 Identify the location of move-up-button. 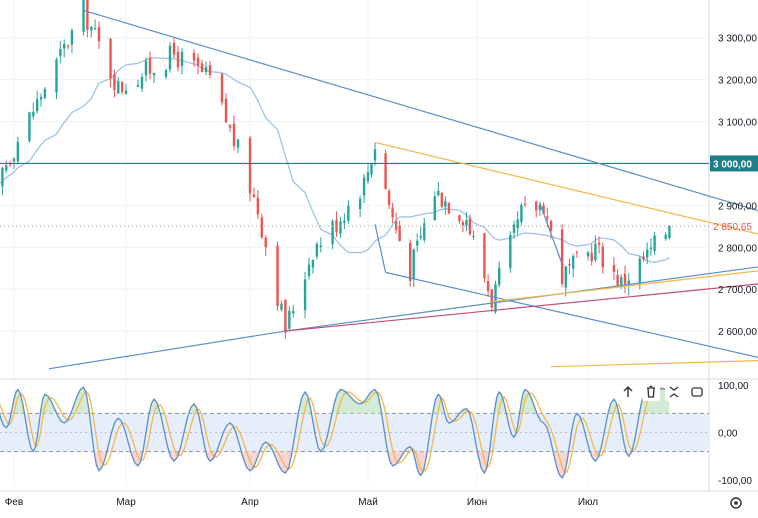
(628, 392).